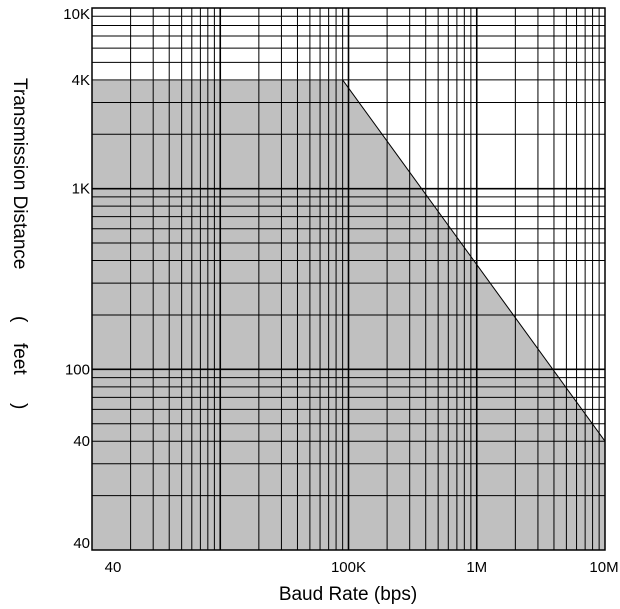 The width and height of the screenshot is (620, 609). I want to click on y-tick-label: 100, so click(77, 369).